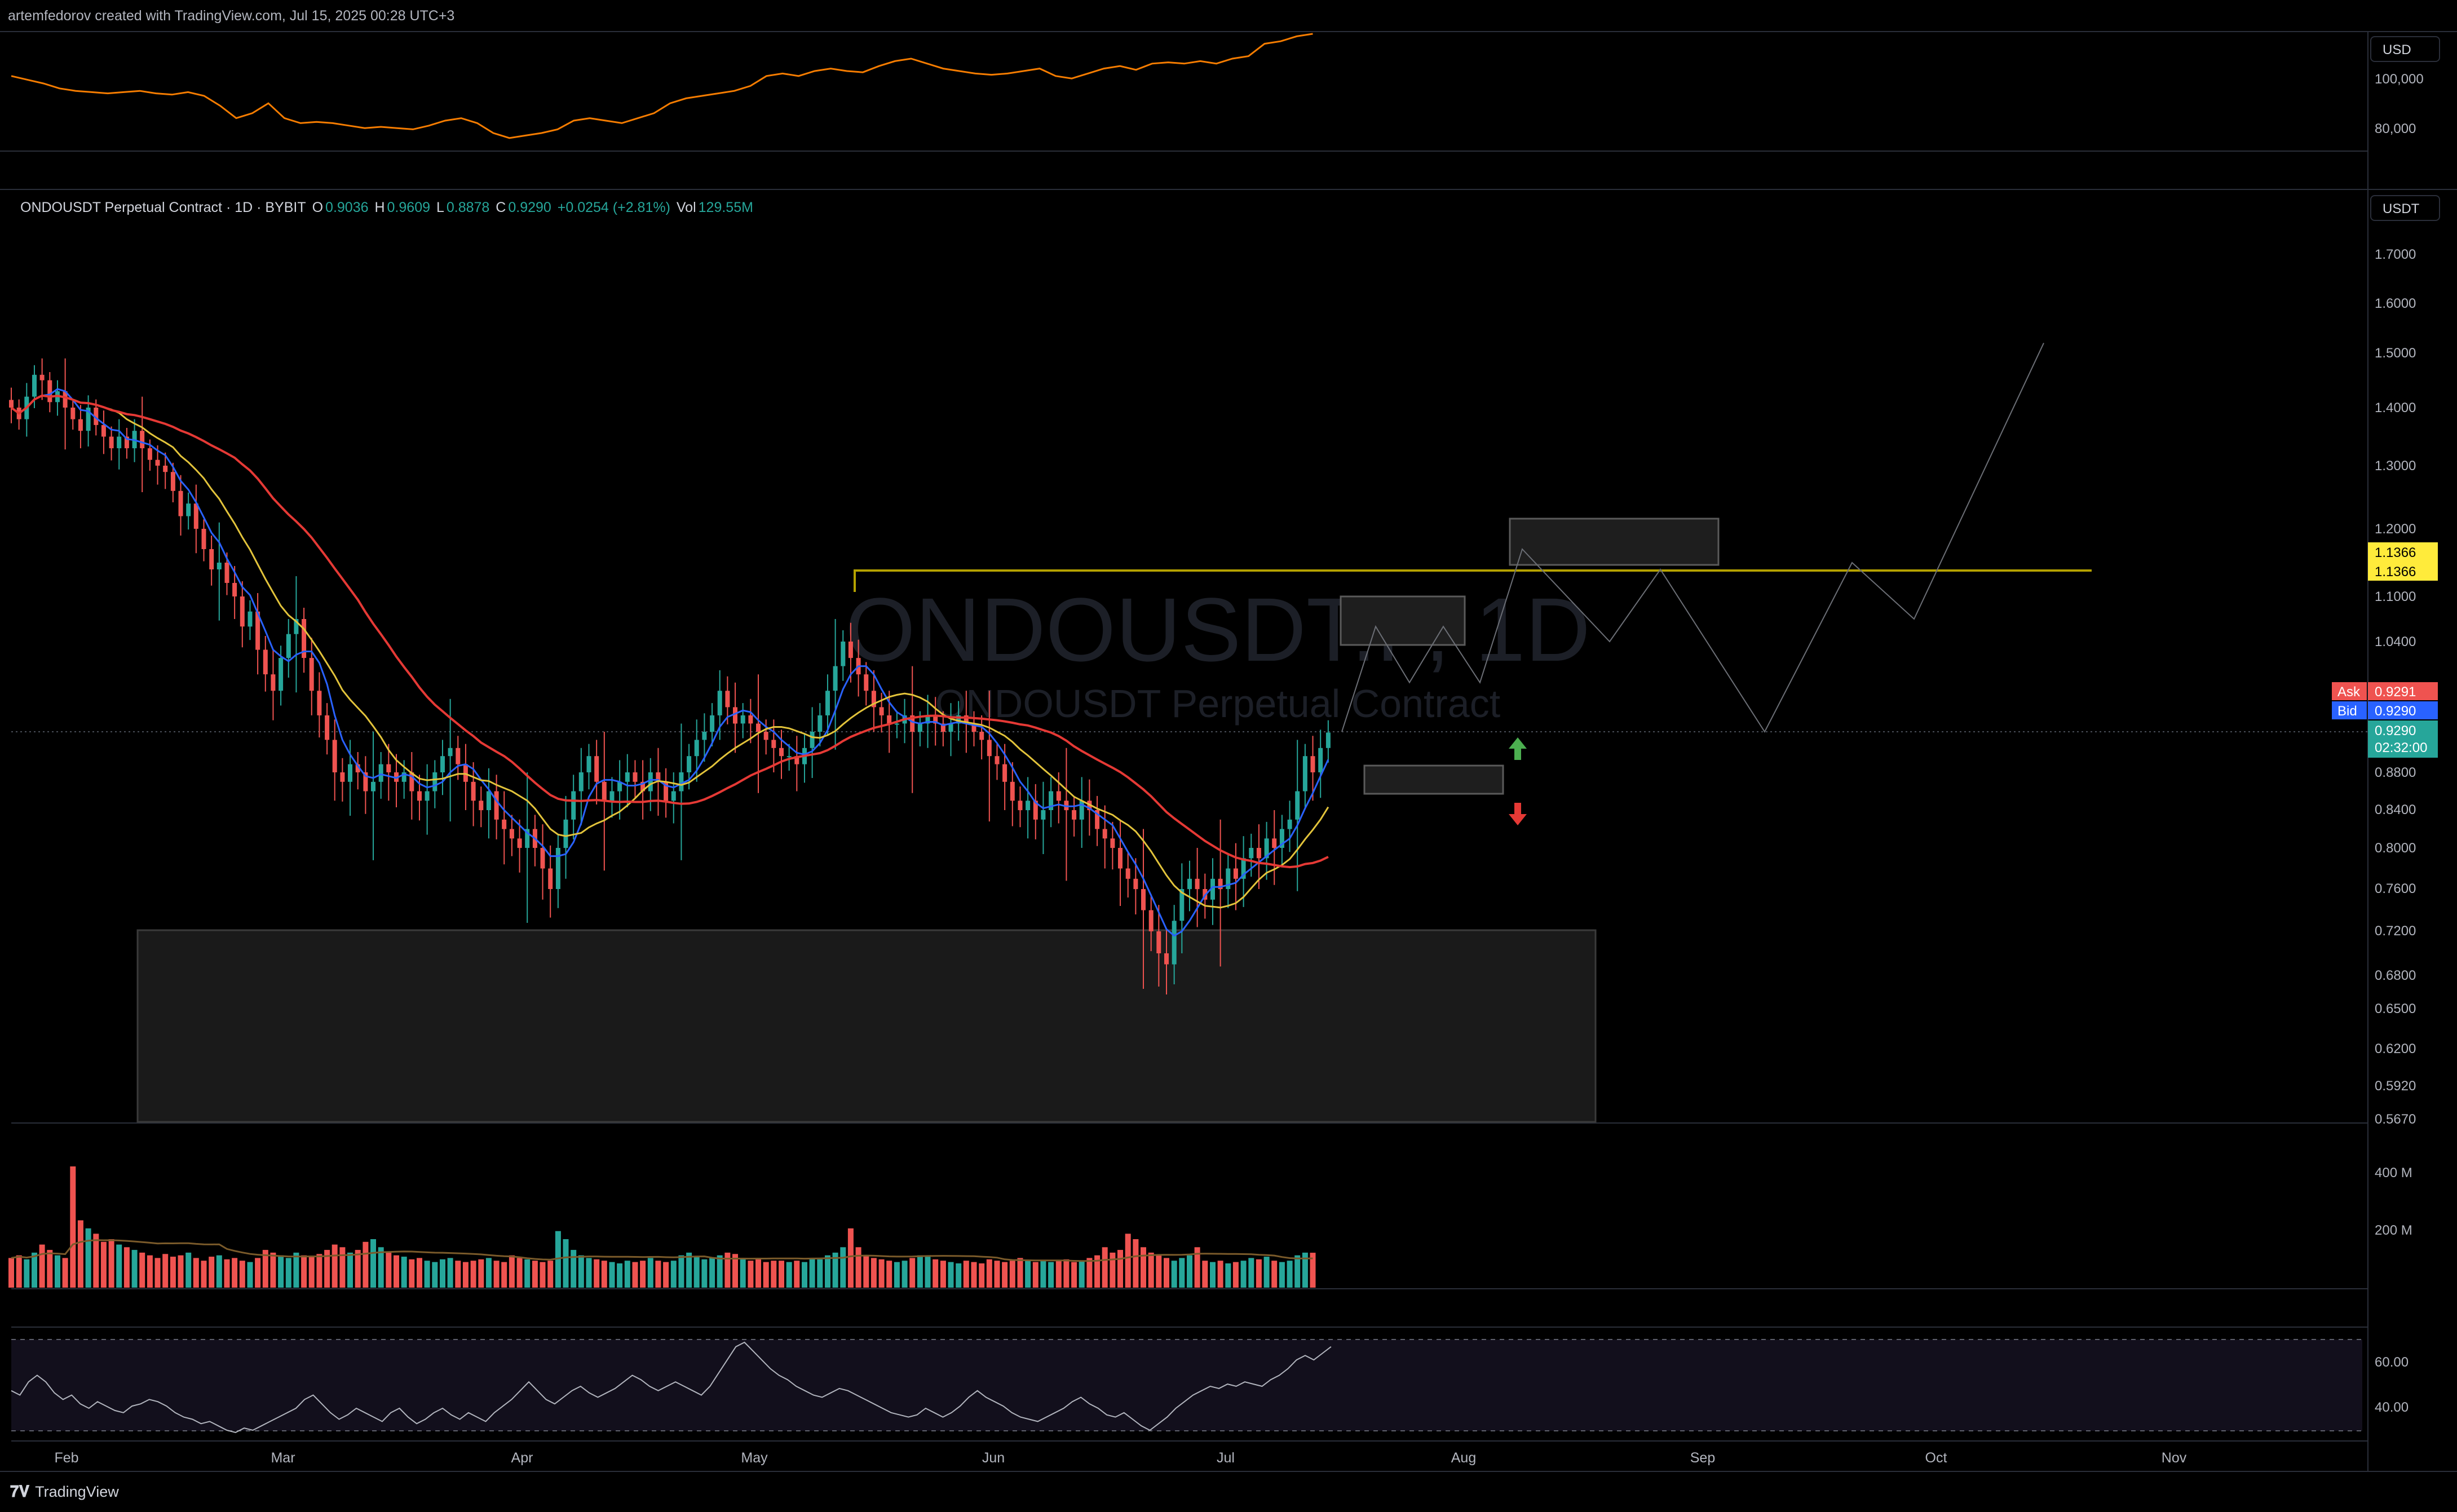 The height and width of the screenshot is (1512, 2457). Describe the element at coordinates (64, 1492) in the screenshot. I see `footer-branding: 𝟕𝐕 TradingView` at that location.